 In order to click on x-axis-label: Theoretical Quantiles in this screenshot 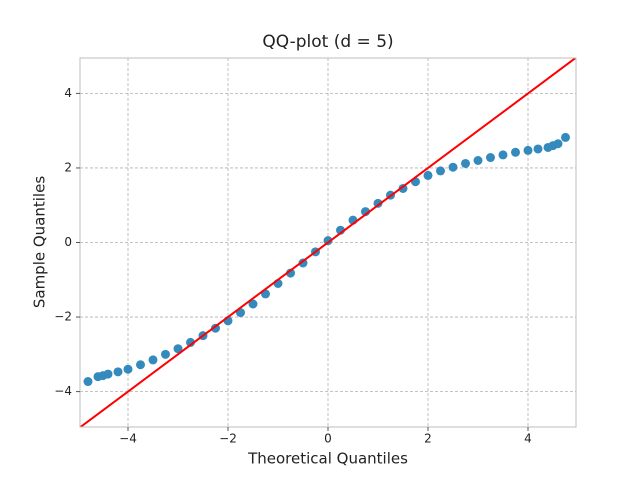, I will do `click(327, 459)`.